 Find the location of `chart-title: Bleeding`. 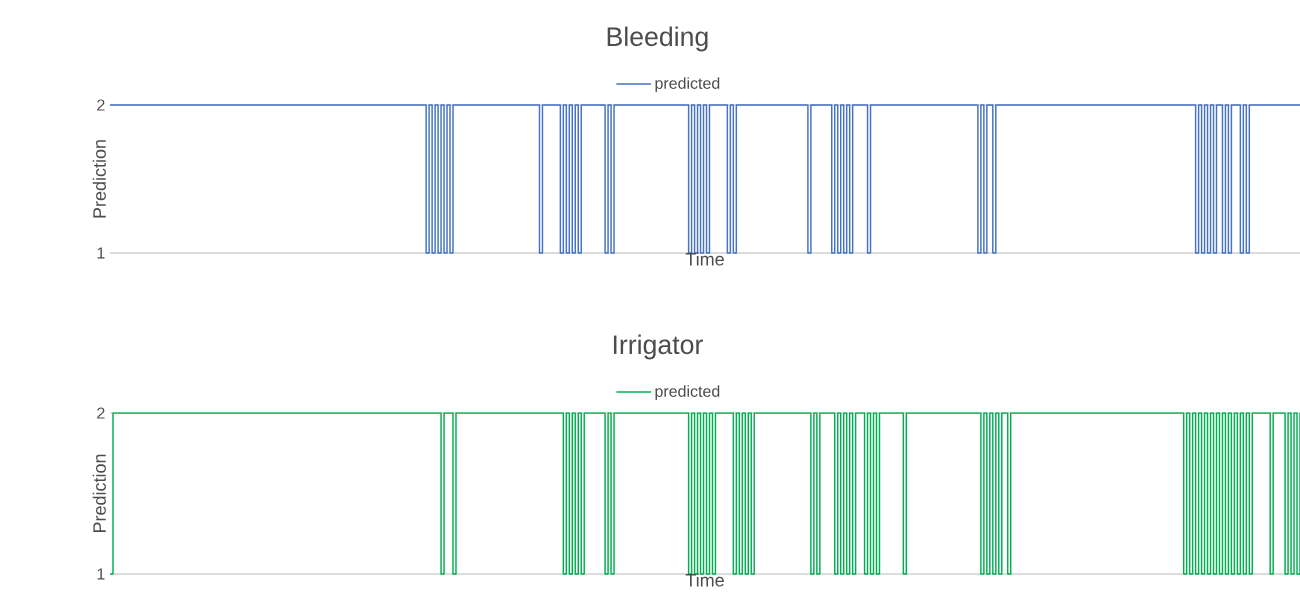

chart-title: Bleeding is located at coordinates (657, 39).